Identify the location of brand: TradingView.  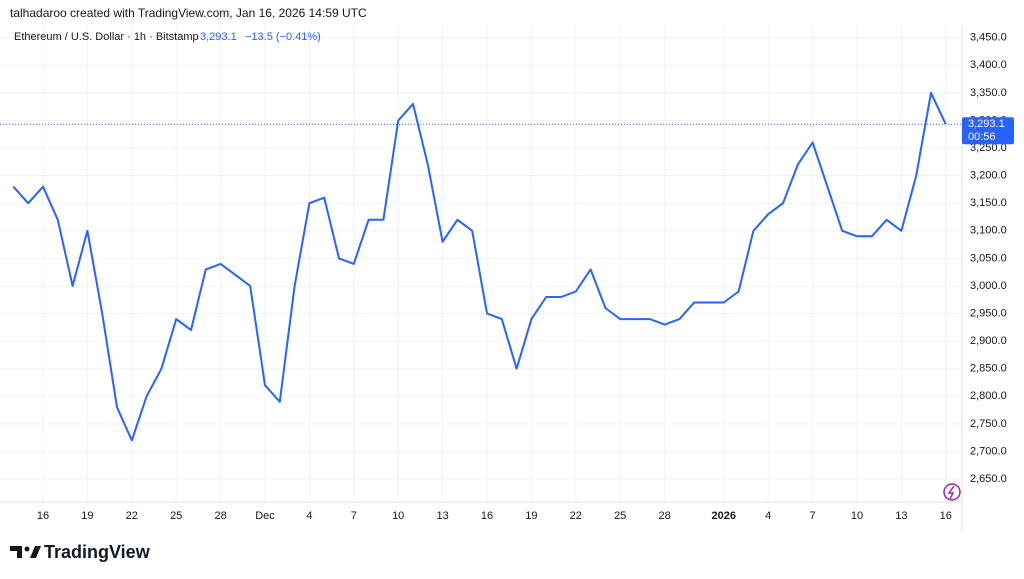
(97, 552).